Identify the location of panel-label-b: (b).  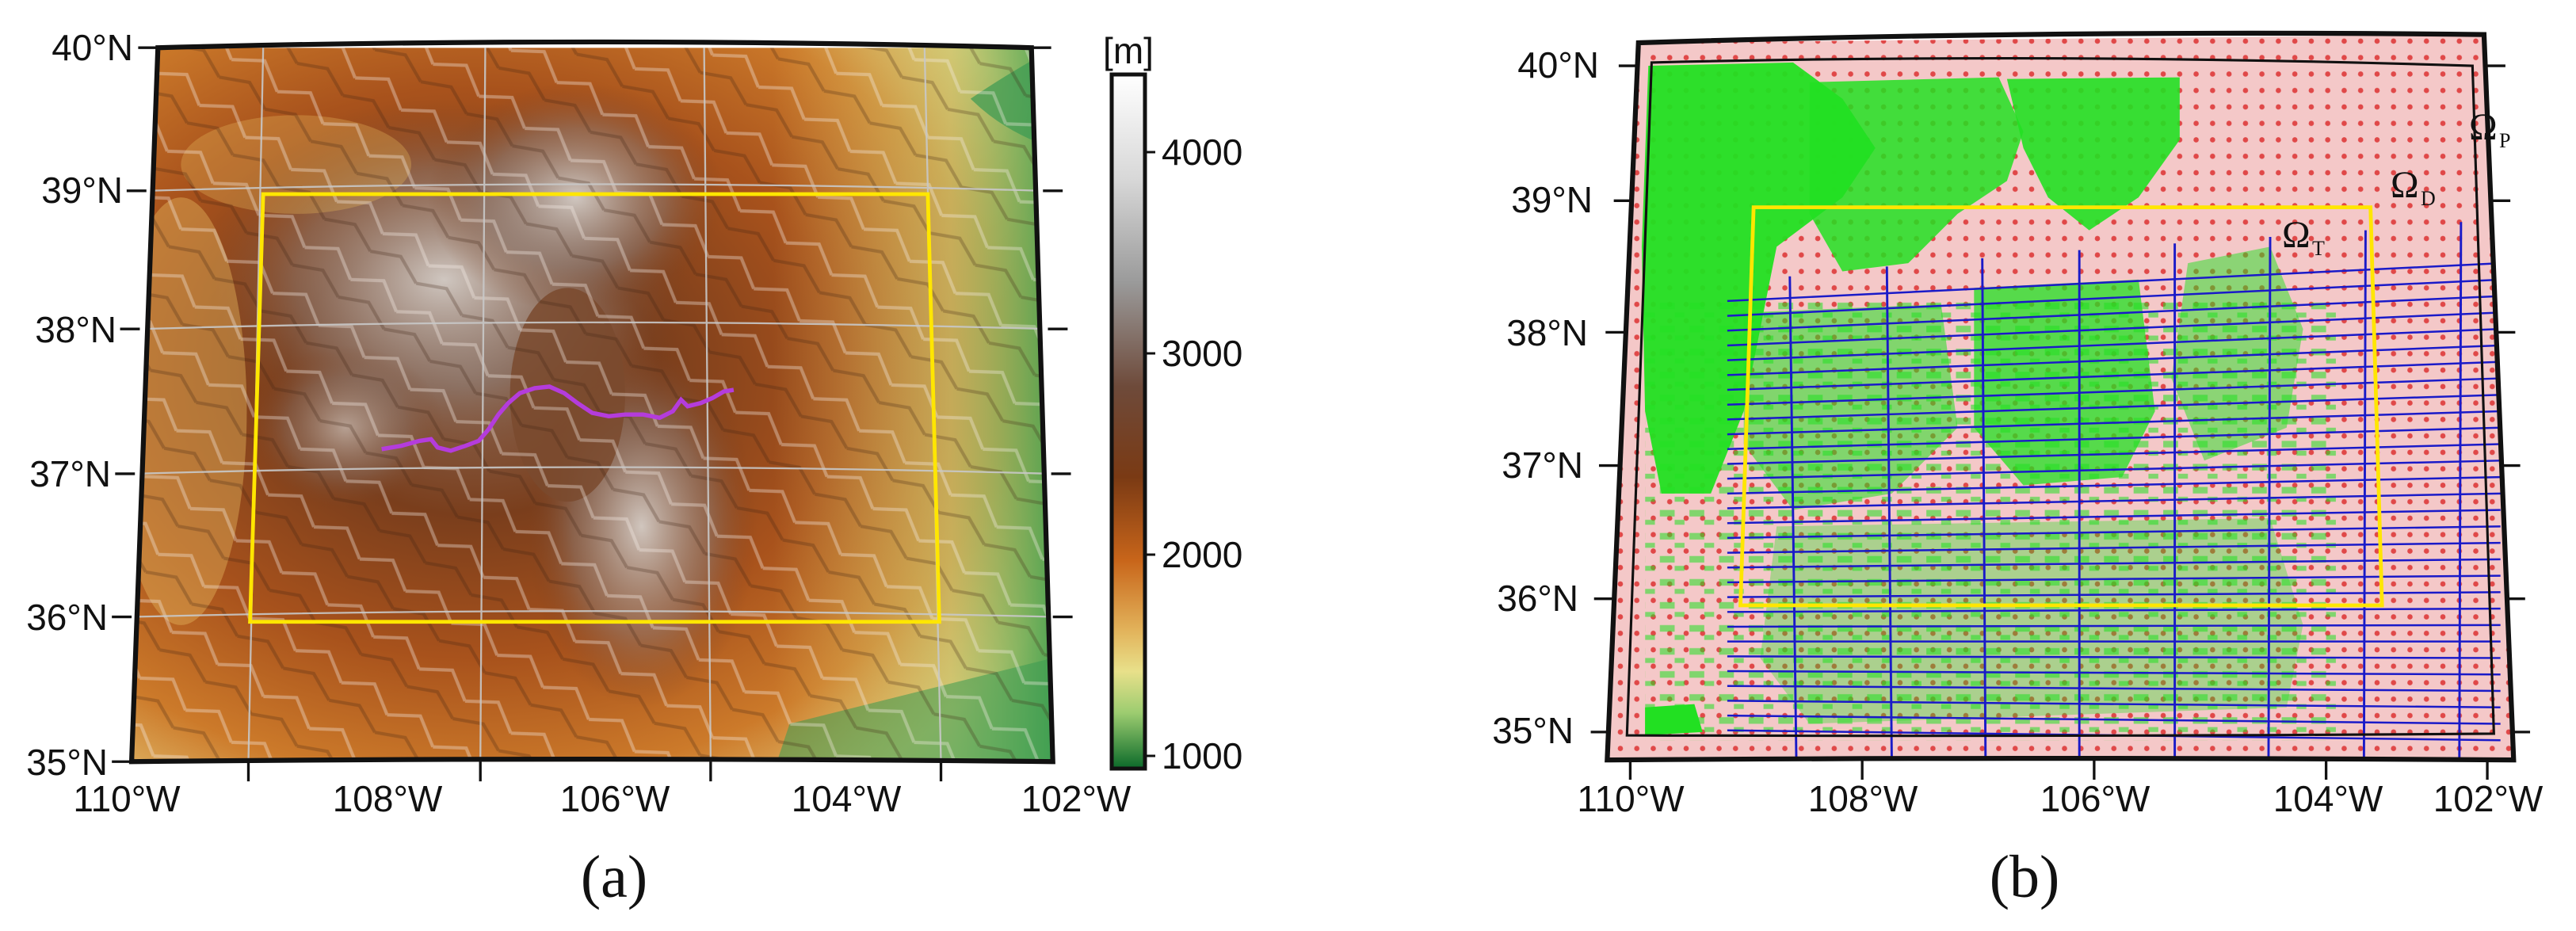
(2025, 877).